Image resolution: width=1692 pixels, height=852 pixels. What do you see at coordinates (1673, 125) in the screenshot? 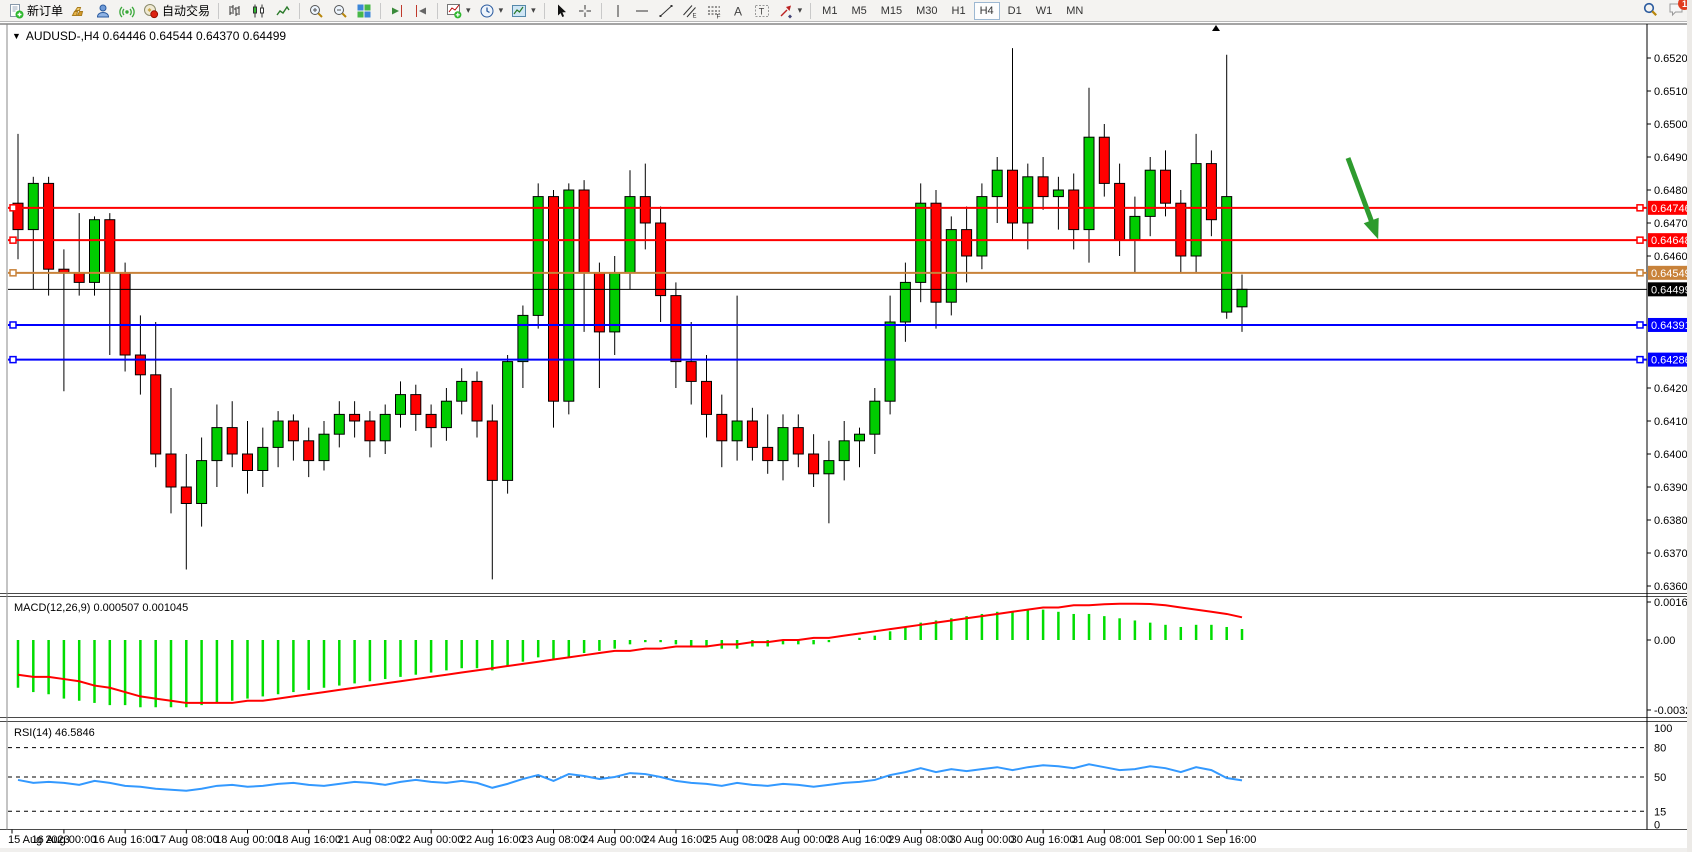
I see `price-tick-label: 0.65000` at bounding box center [1673, 125].